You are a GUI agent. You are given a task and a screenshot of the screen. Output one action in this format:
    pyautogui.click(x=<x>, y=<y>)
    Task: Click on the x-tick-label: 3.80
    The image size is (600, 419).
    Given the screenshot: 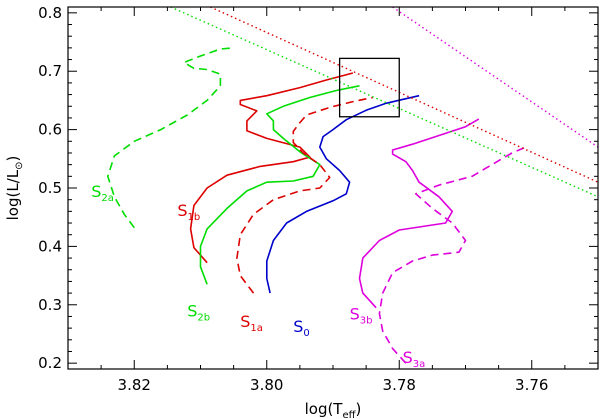 What is the action you would take?
    pyautogui.click(x=266, y=385)
    